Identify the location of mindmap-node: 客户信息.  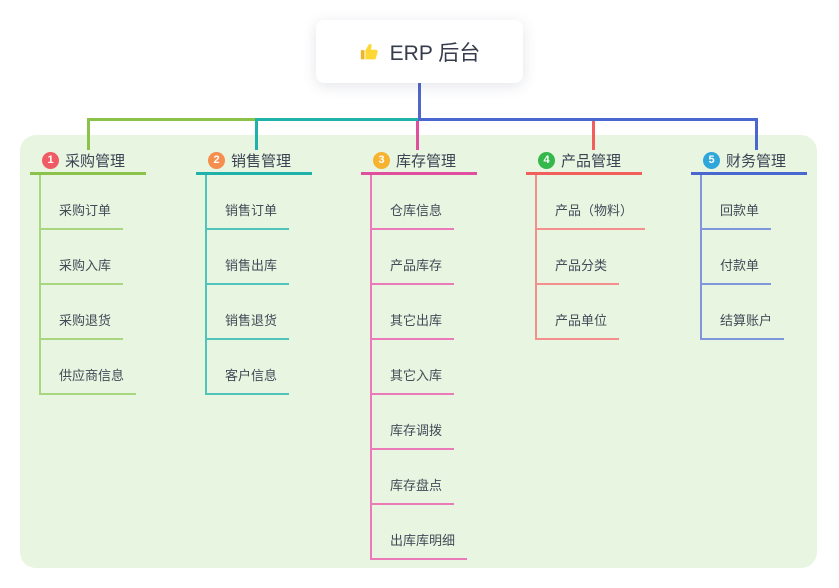
(259, 367).